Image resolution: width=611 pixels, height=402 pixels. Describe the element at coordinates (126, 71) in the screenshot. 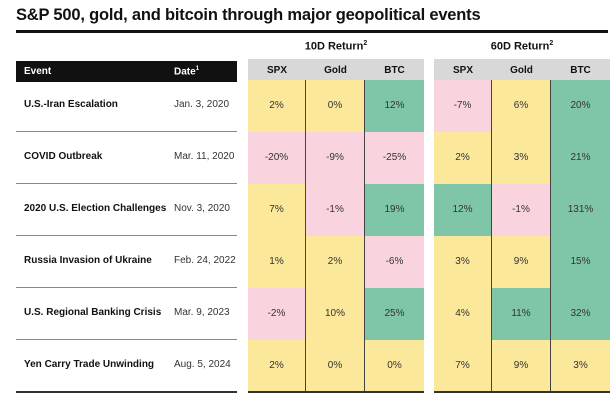

I see `event-date-header: Event Date1` at that location.